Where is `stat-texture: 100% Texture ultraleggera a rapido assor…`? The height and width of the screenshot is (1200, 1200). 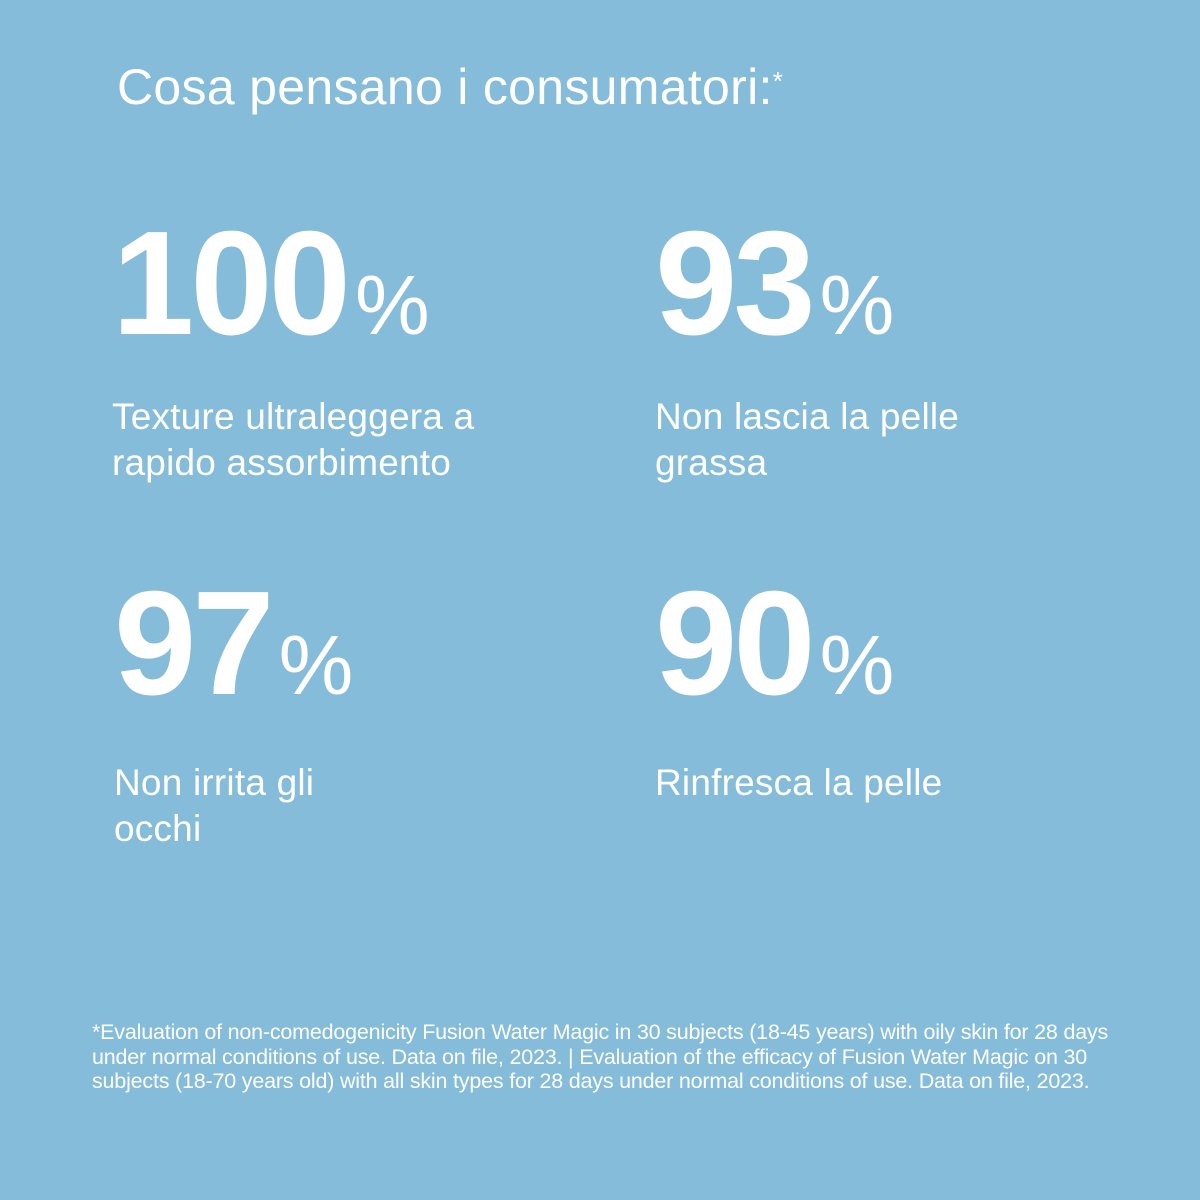
stat-texture: 100% Texture ultraleggera a rapido assor… is located at coordinates (347, 348).